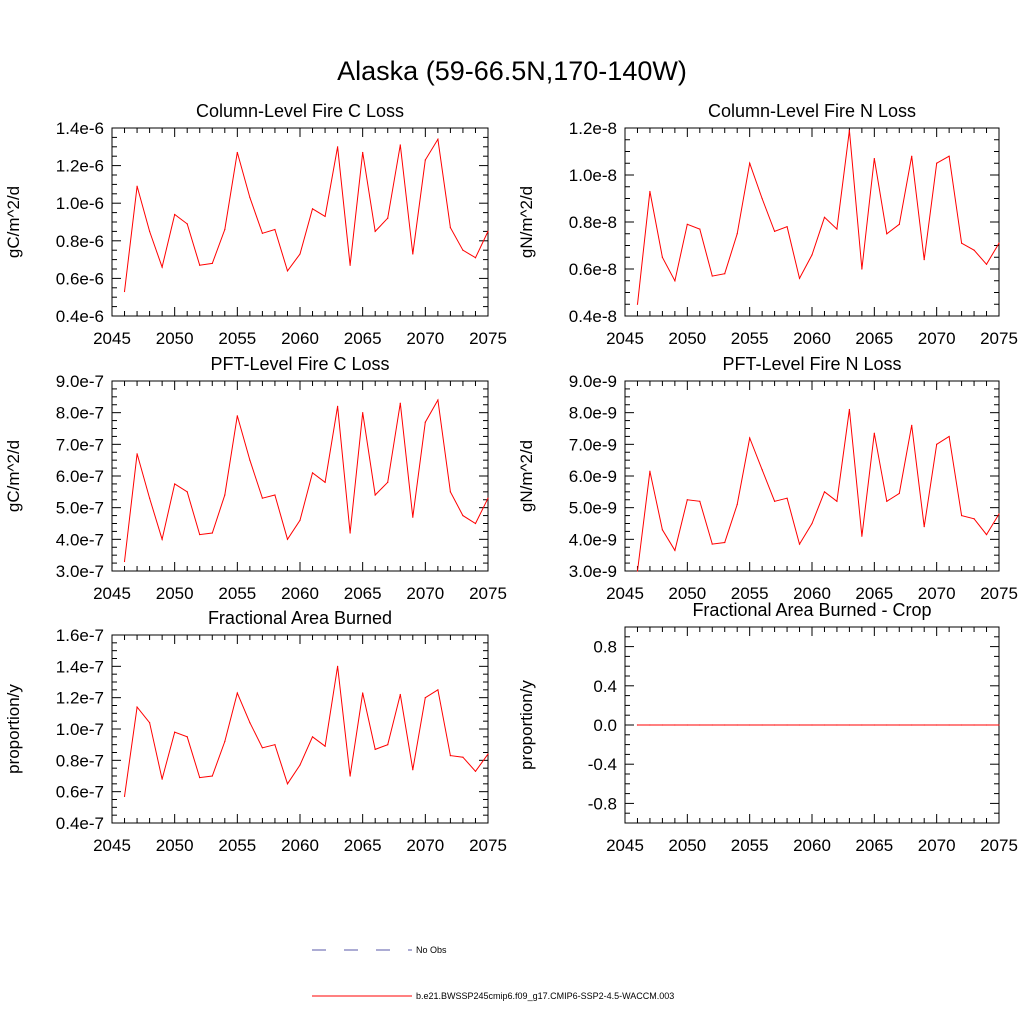 The height and width of the screenshot is (1024, 1024). I want to click on y-tick-label: 4.0e-7, so click(80, 539).